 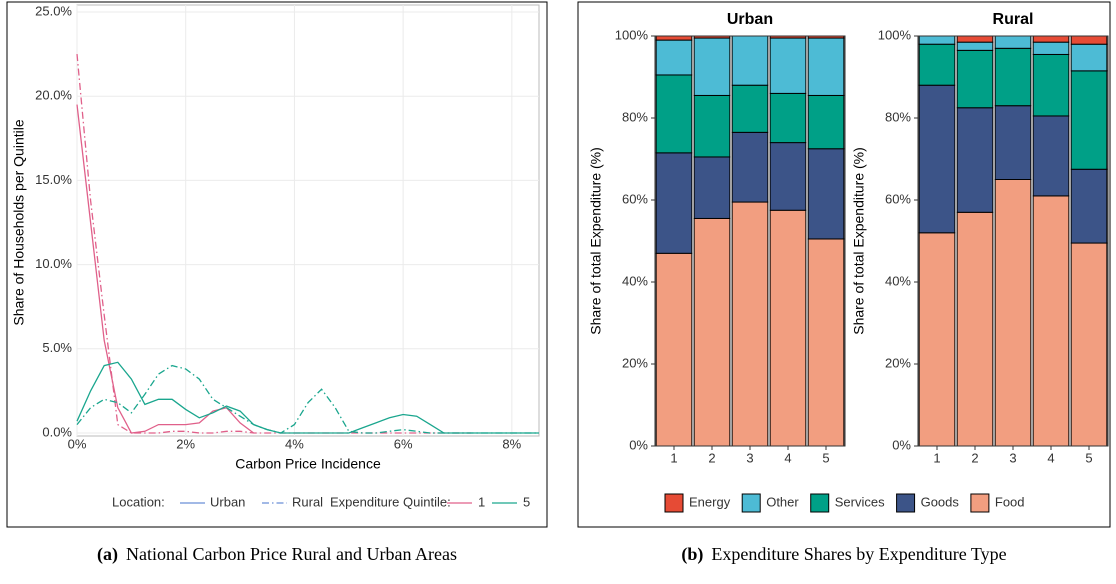 I want to click on caption-label: (b), so click(x=692, y=554).